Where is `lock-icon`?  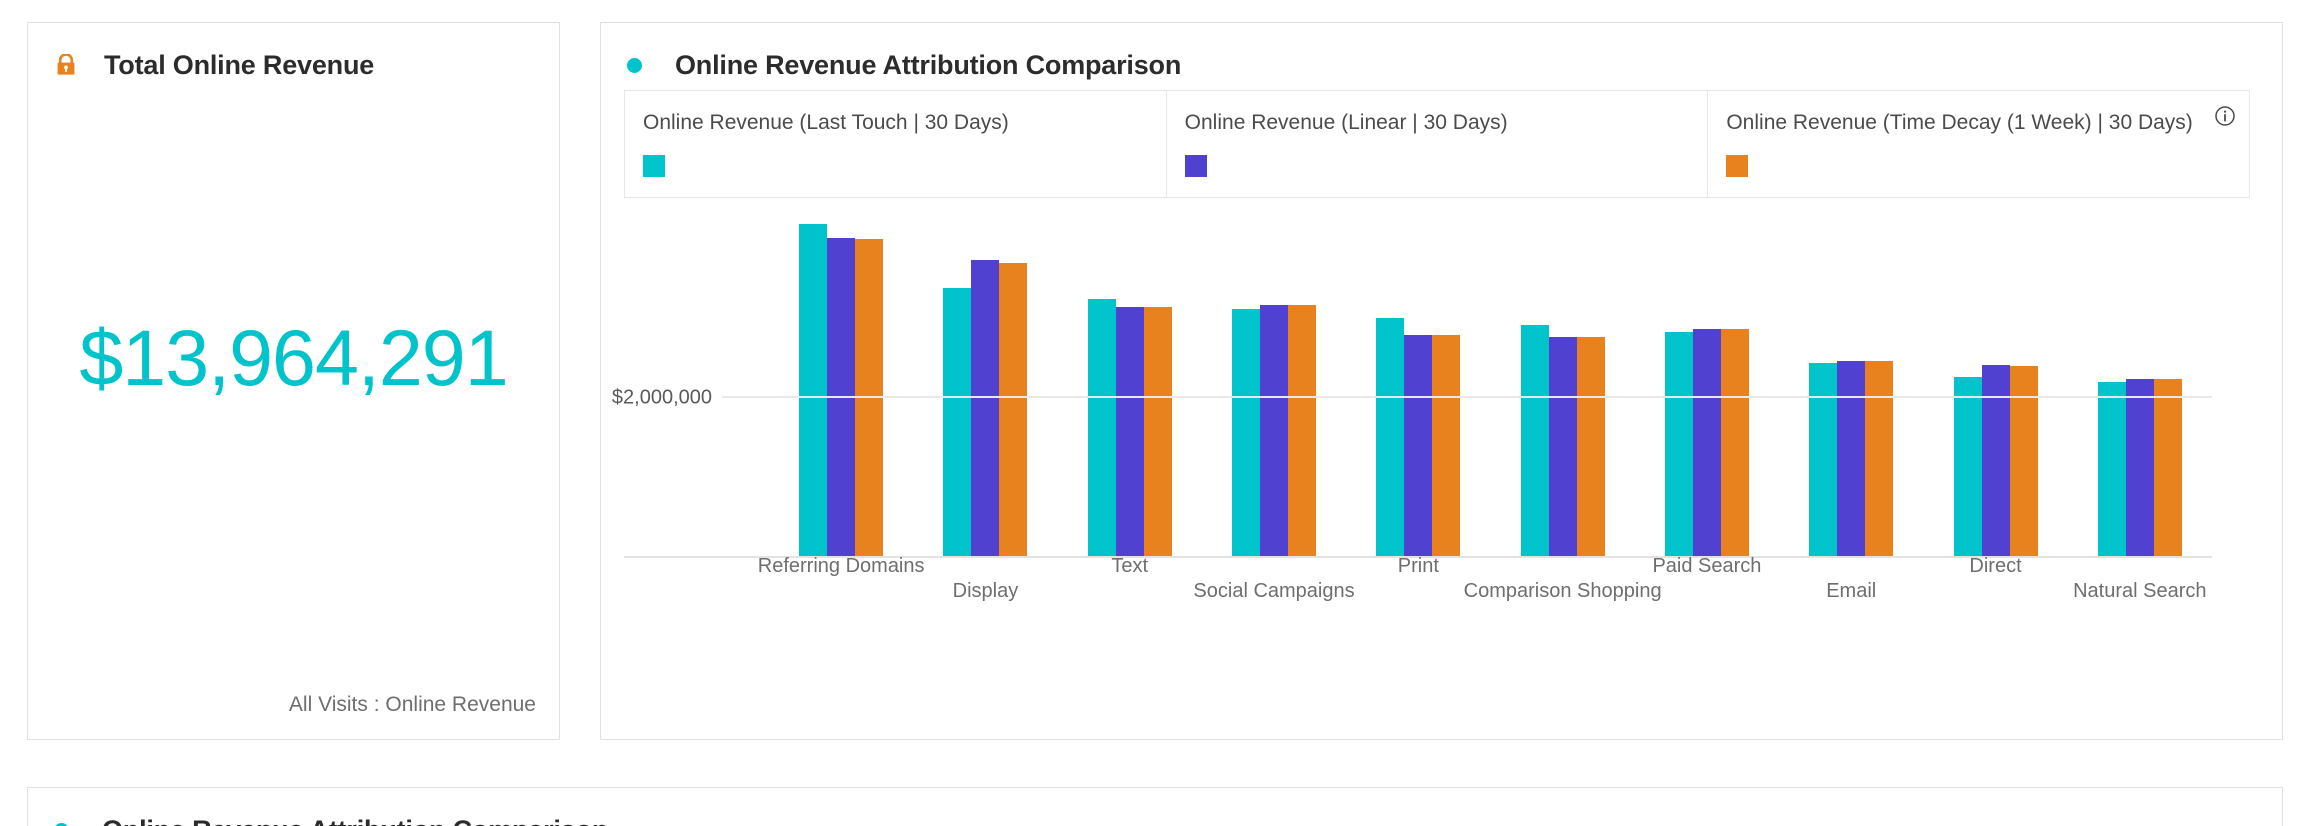
lock-icon is located at coordinates (66, 64).